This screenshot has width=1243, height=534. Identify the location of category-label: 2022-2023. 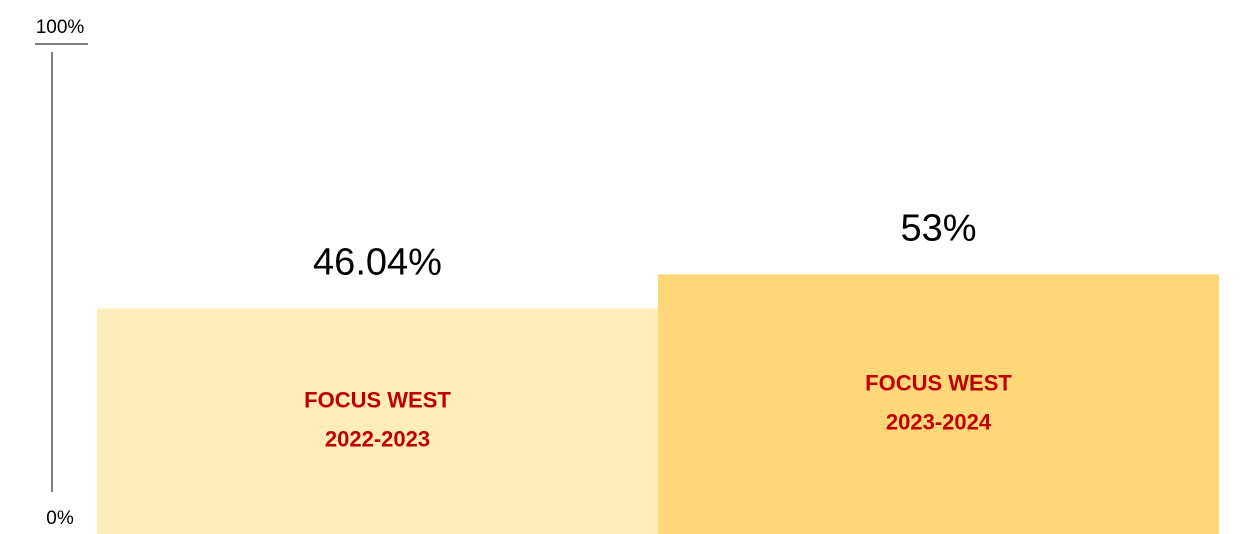
(377, 439).